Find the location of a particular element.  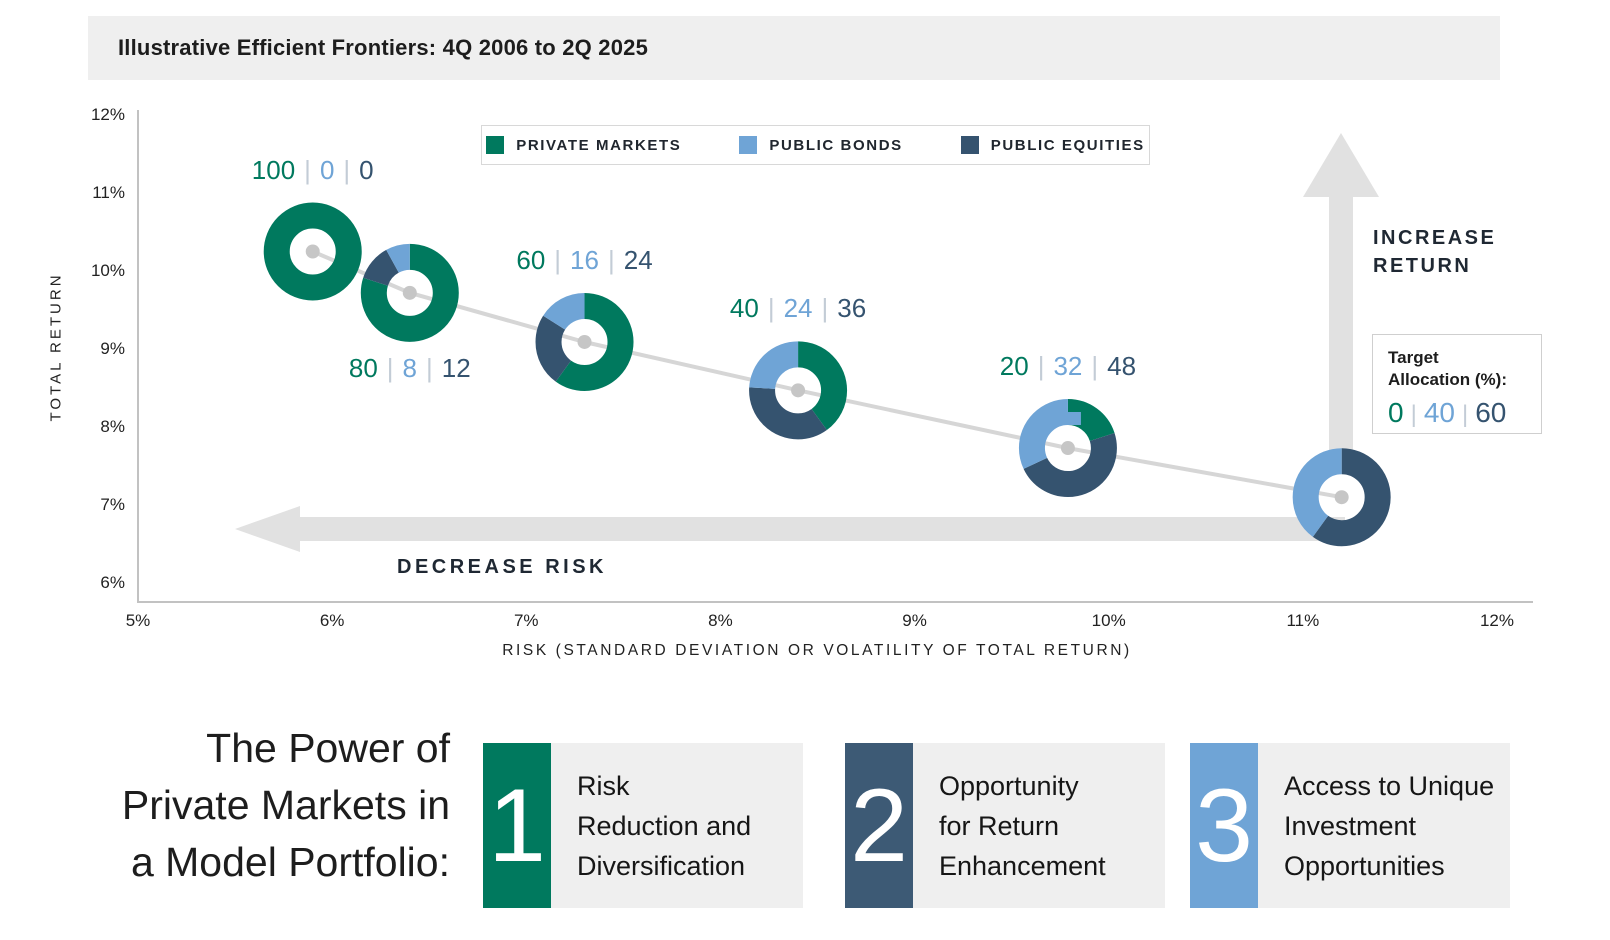

target-allocation-box: Target Allocation (%): 0 | 40 | 60 is located at coordinates (1457, 384).